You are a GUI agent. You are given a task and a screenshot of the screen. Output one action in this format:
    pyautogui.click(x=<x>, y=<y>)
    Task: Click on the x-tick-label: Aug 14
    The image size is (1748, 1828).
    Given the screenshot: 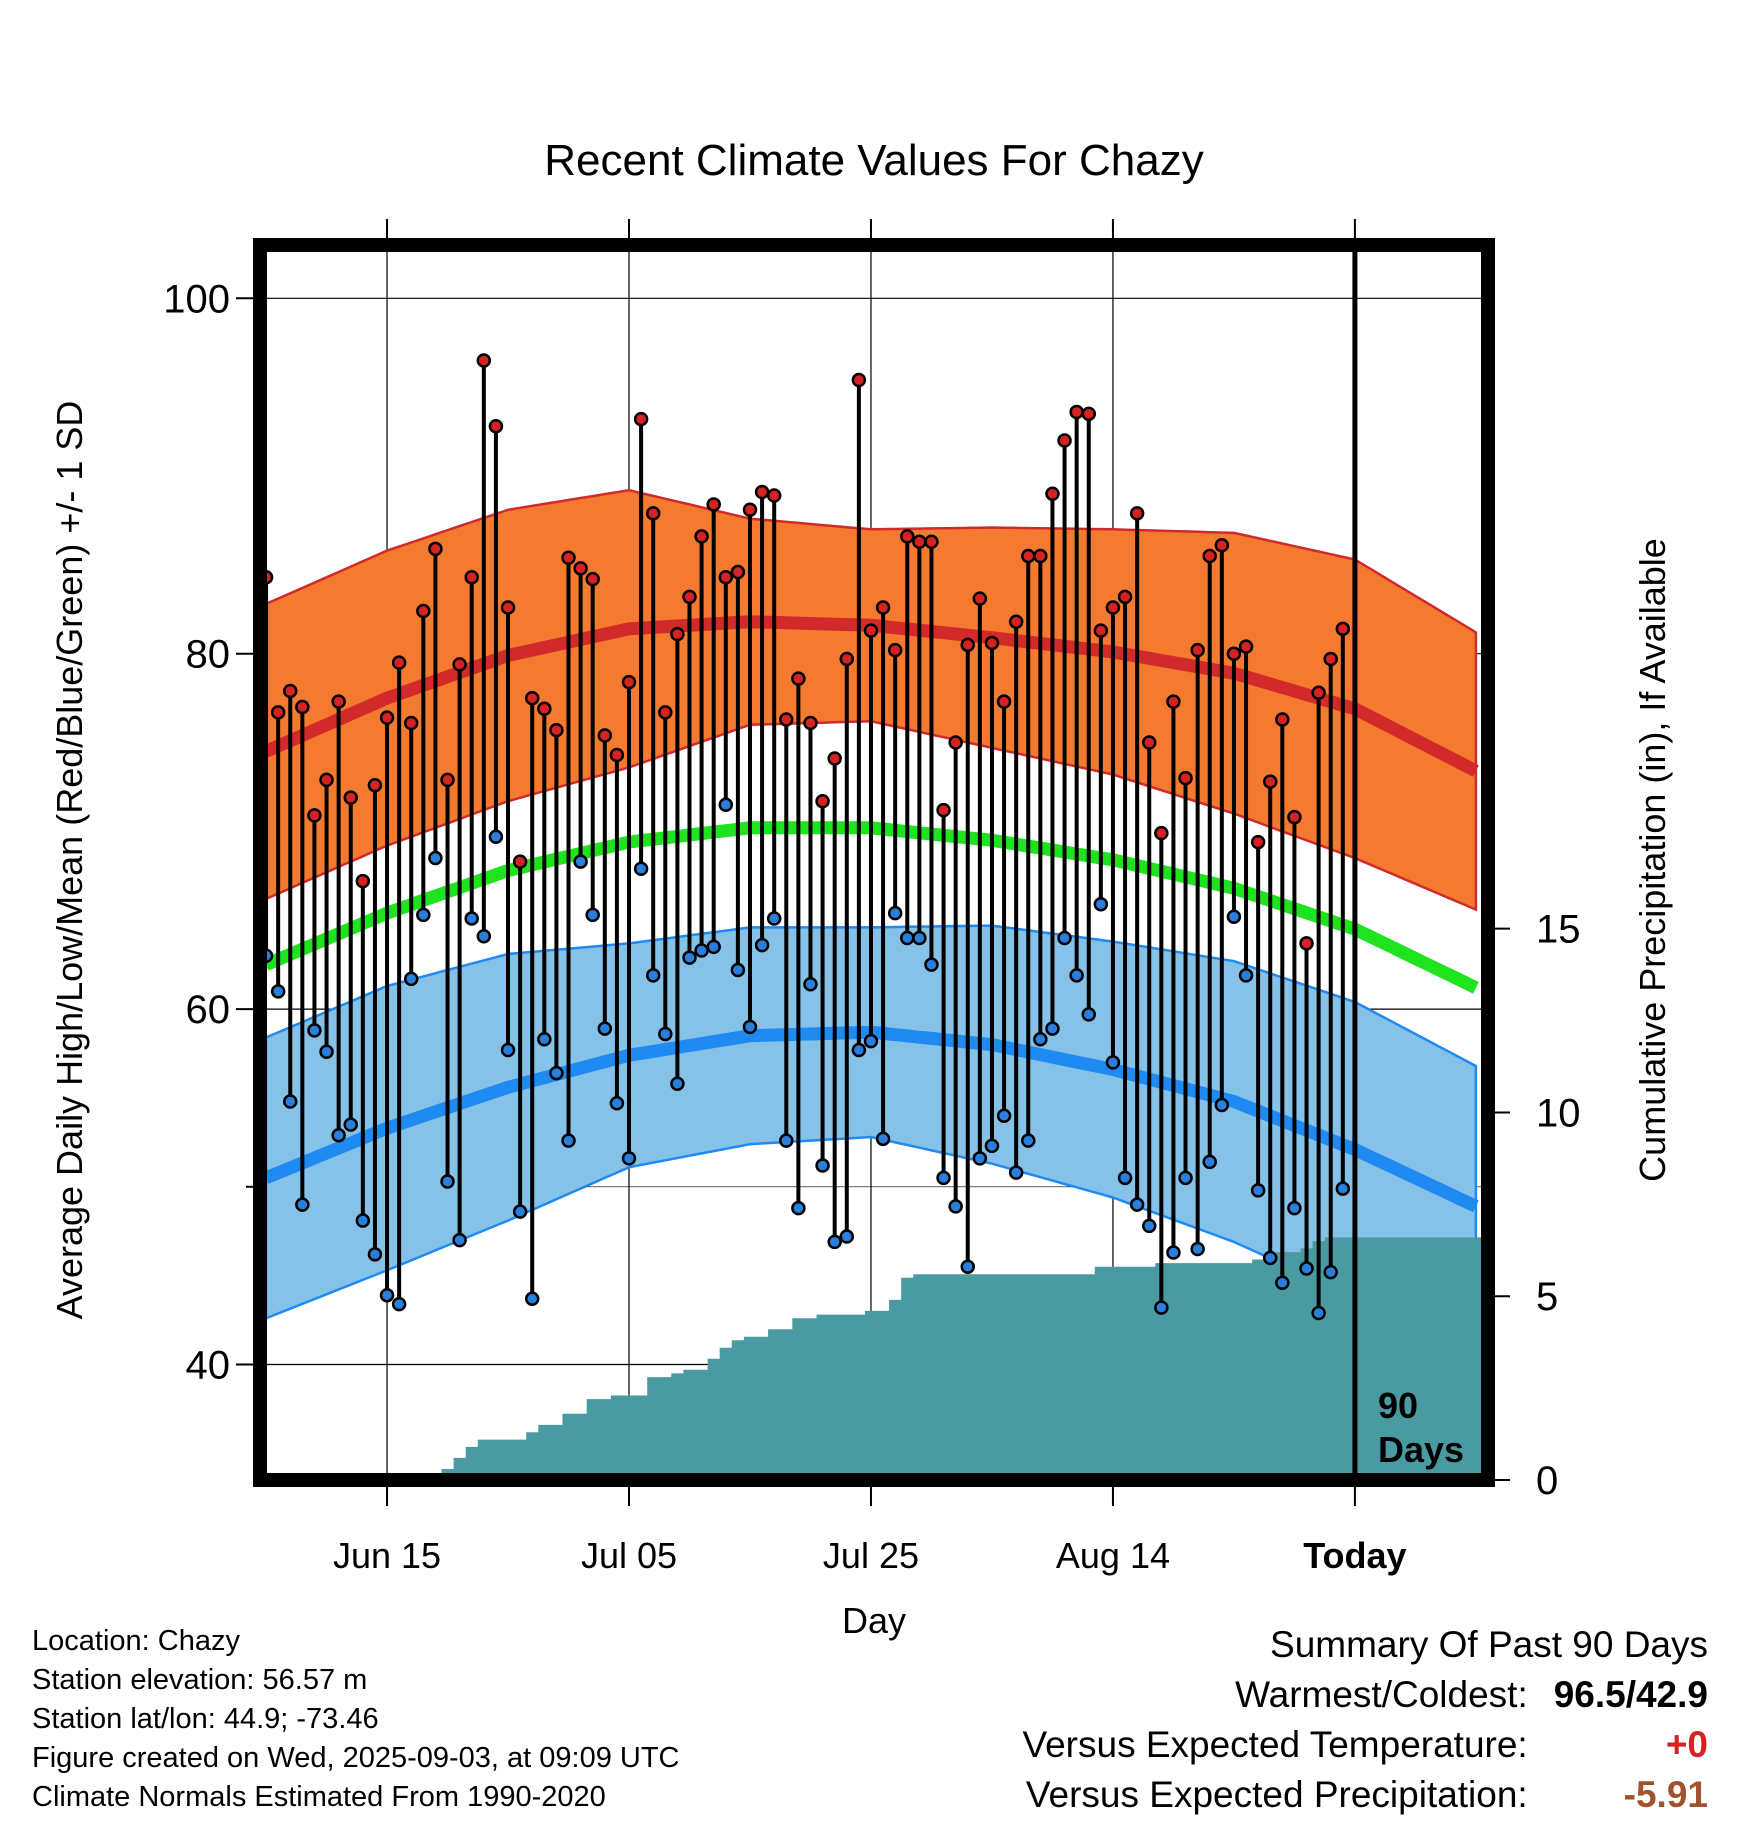 What is the action you would take?
    pyautogui.click(x=1113, y=1555)
    